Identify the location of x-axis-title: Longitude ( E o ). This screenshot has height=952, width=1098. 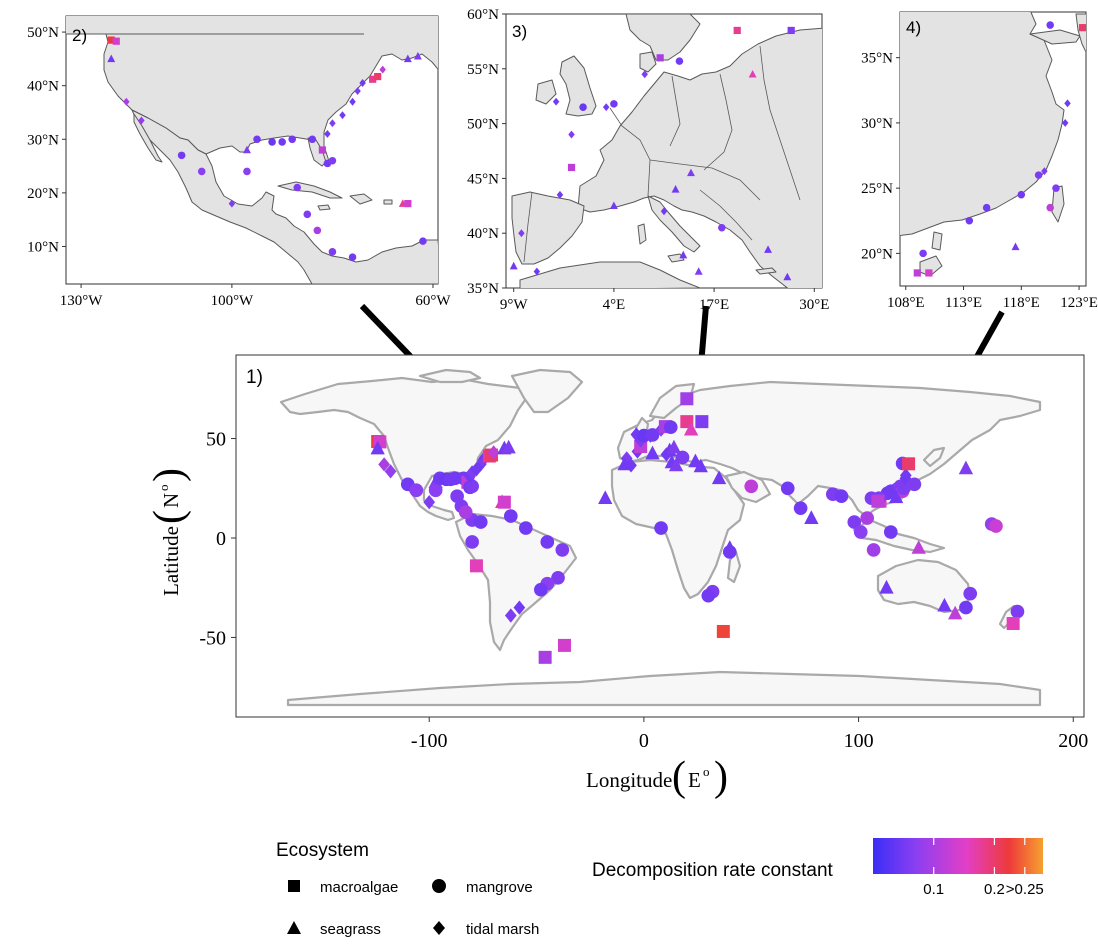
(657, 777).